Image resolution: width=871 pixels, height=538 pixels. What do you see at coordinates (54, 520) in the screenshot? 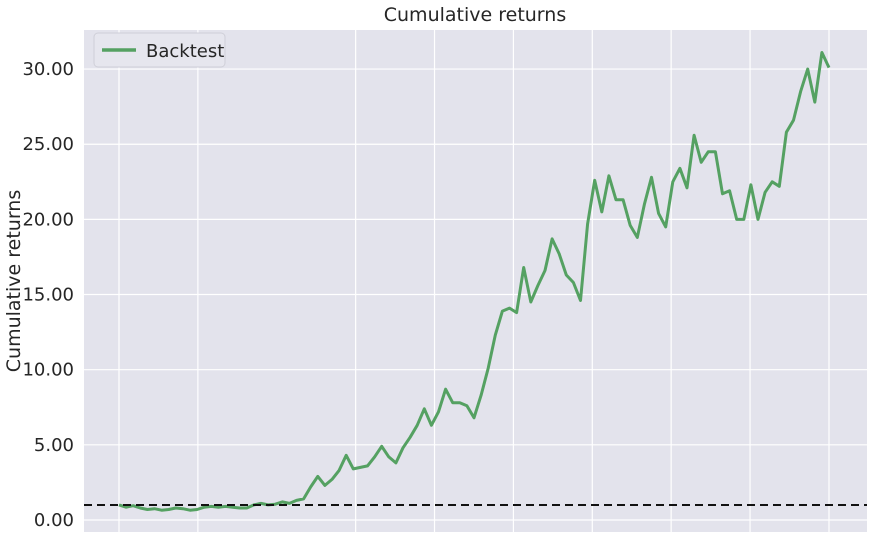
I see `y-tick-label: 0.00` at bounding box center [54, 520].